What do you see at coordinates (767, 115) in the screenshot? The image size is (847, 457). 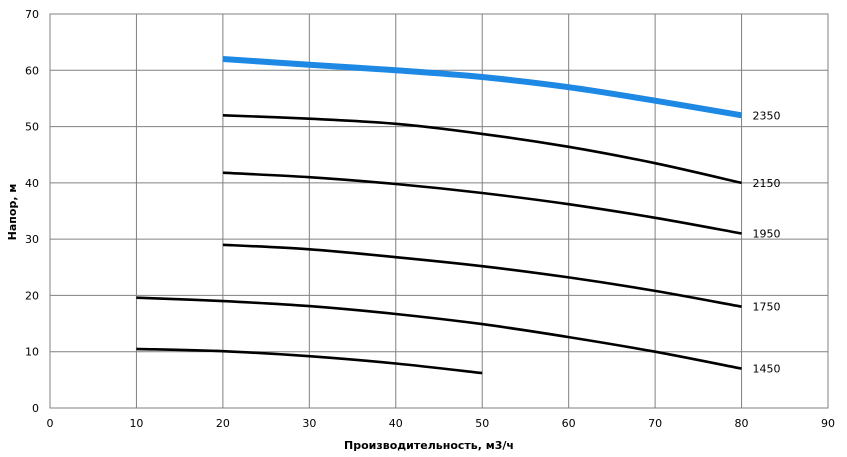 I see `series-label-2350: 2350` at bounding box center [767, 115].